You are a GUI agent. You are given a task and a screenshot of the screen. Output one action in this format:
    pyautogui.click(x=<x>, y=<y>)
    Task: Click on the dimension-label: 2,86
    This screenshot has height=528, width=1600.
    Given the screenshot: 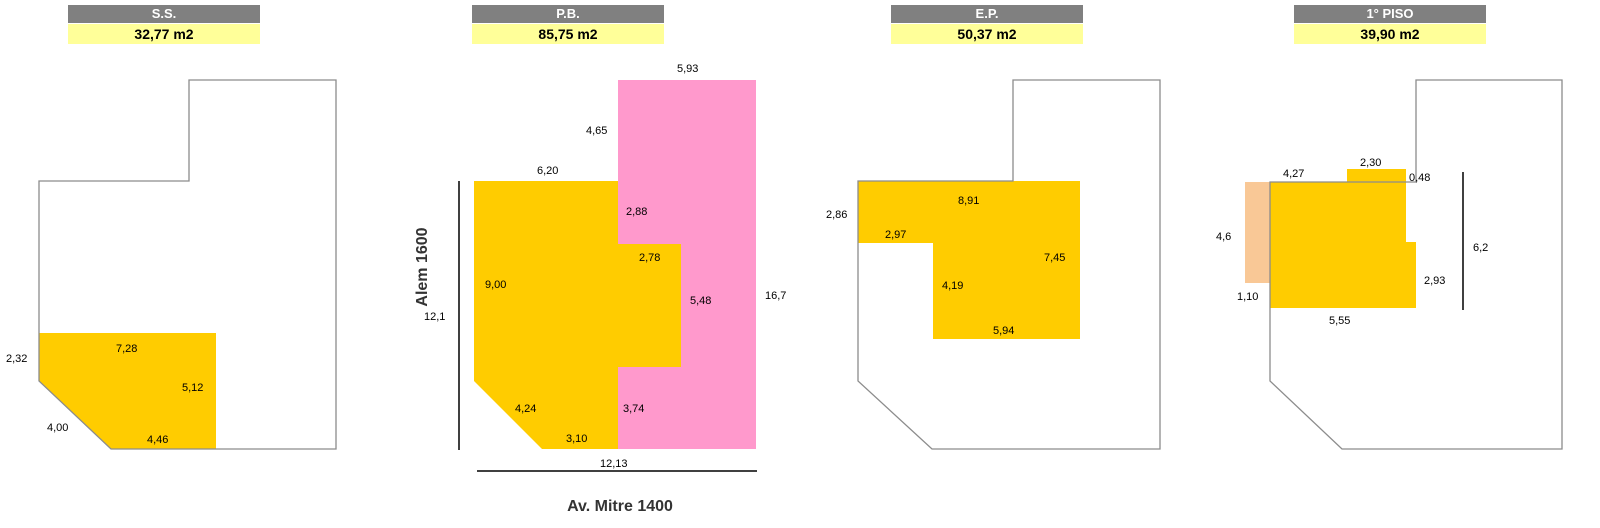 What is the action you would take?
    pyautogui.click(x=836, y=215)
    